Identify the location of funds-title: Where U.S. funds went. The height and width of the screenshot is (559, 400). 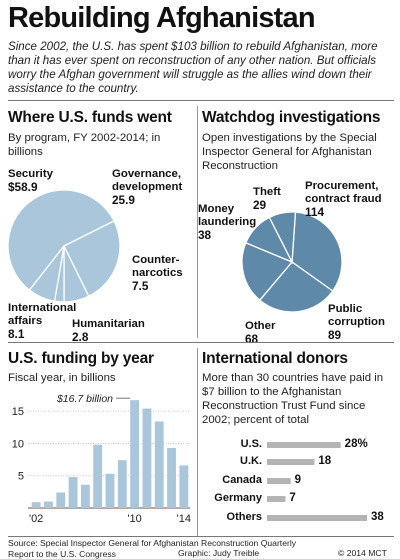
(90, 117).